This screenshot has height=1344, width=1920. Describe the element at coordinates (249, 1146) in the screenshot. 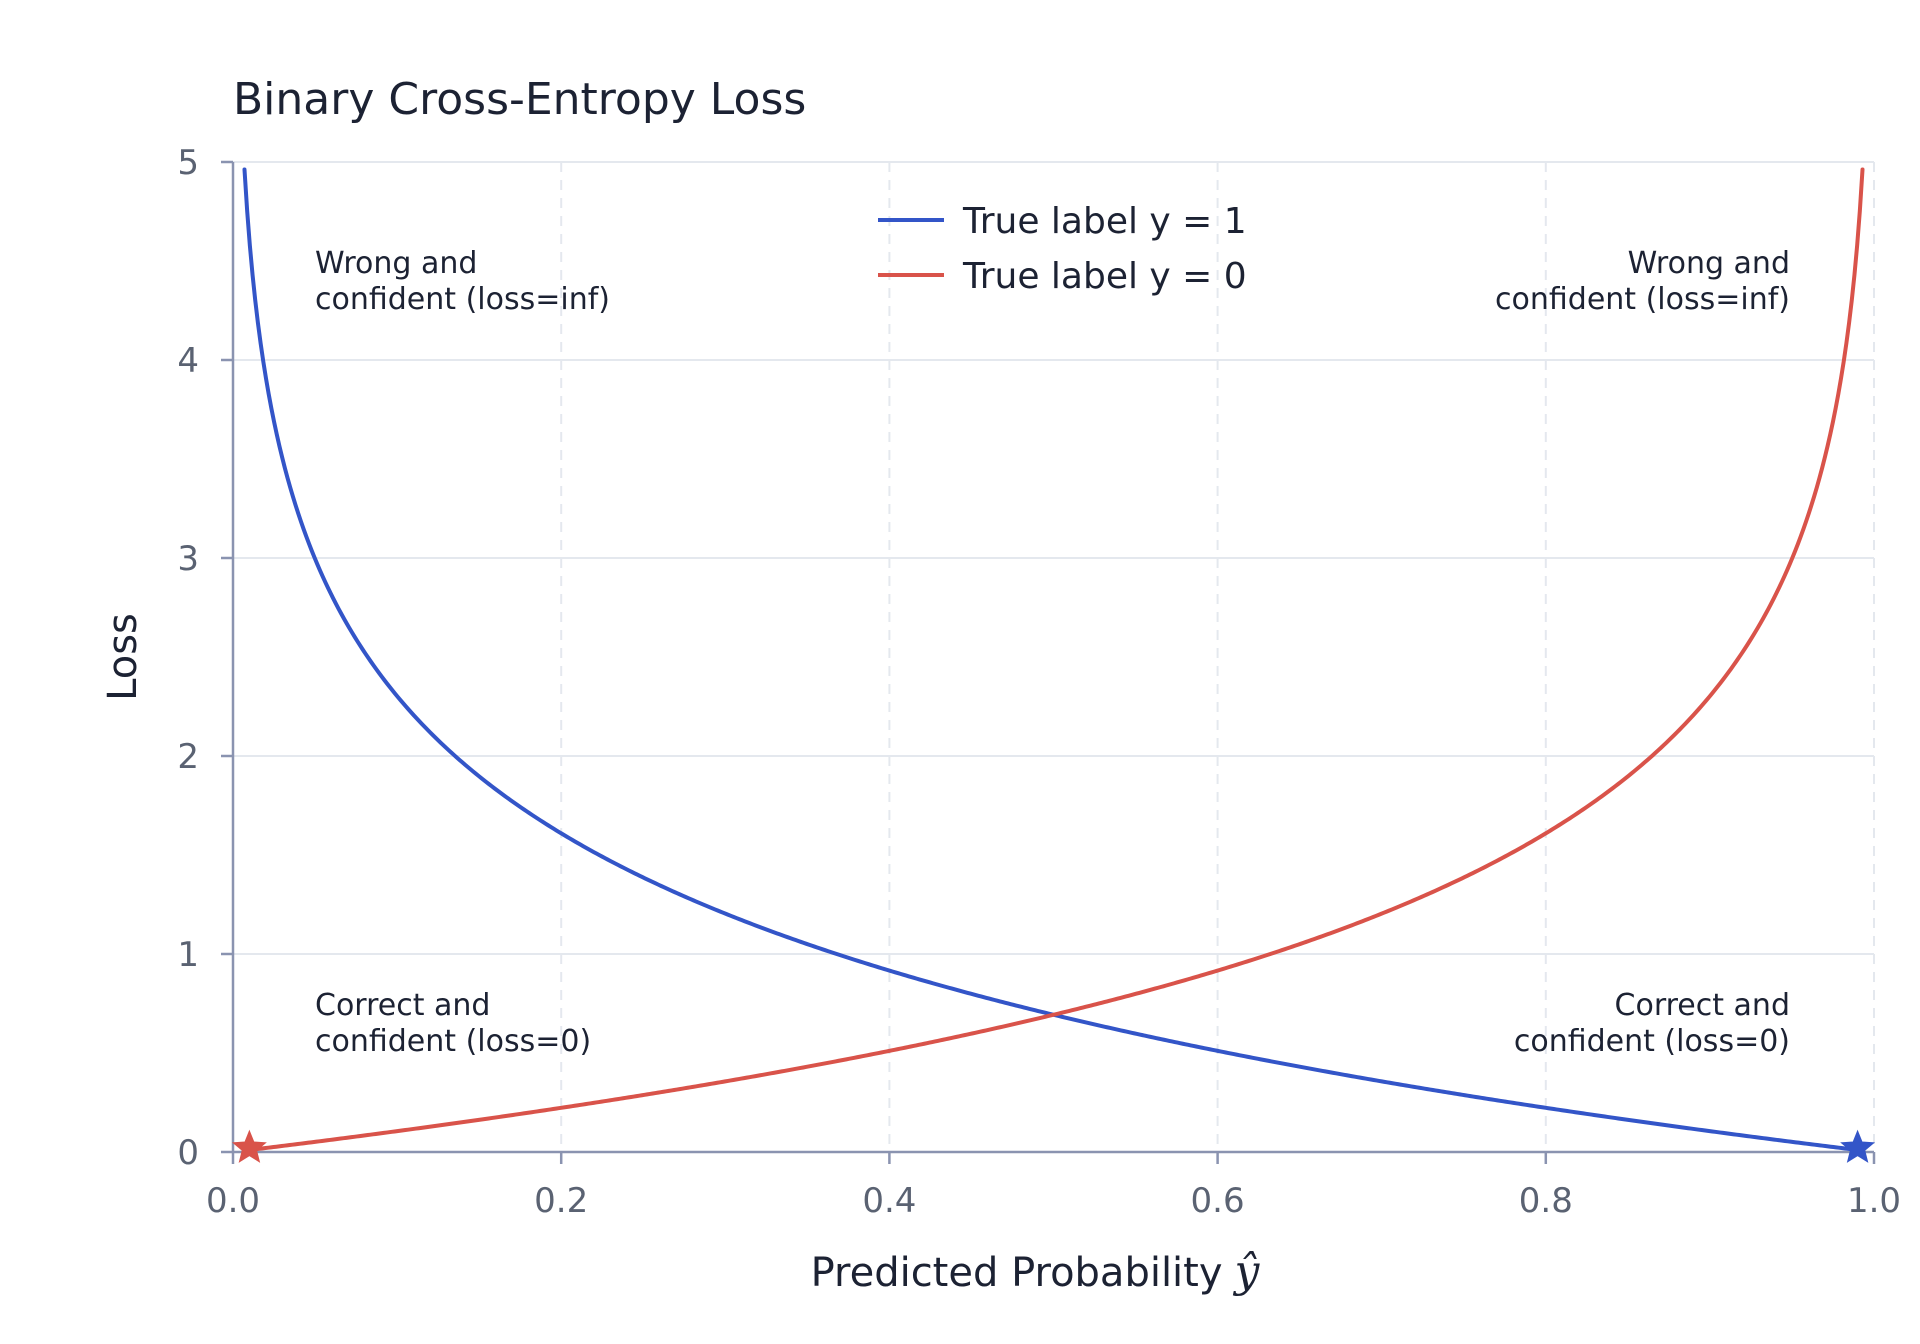

I see `star-marker-y0` at that location.